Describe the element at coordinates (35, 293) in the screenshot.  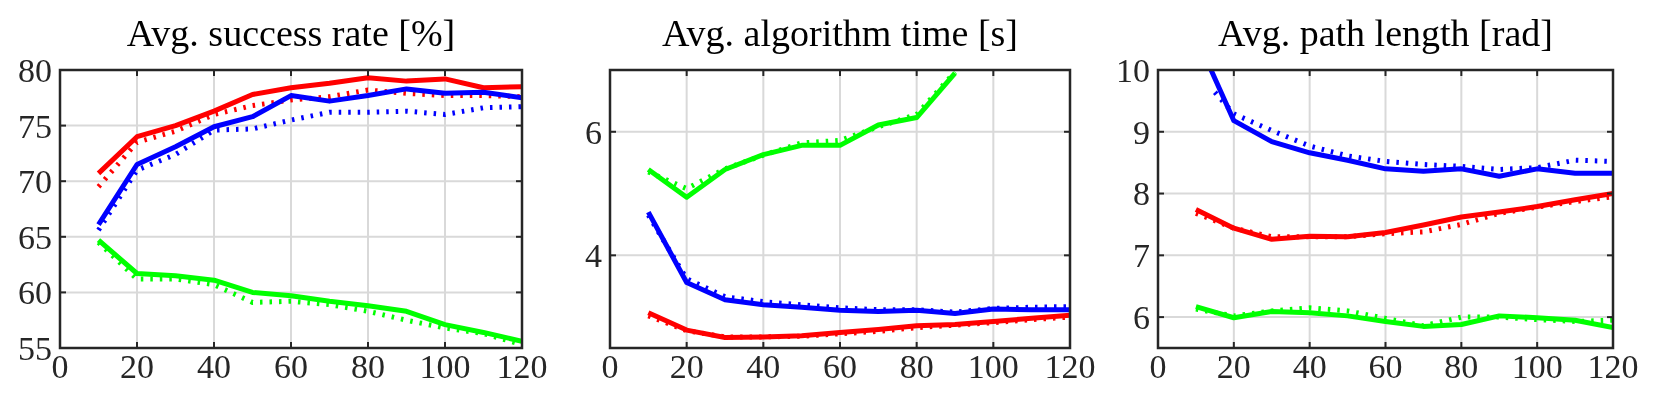
I see `y-tick-label: 60` at that location.